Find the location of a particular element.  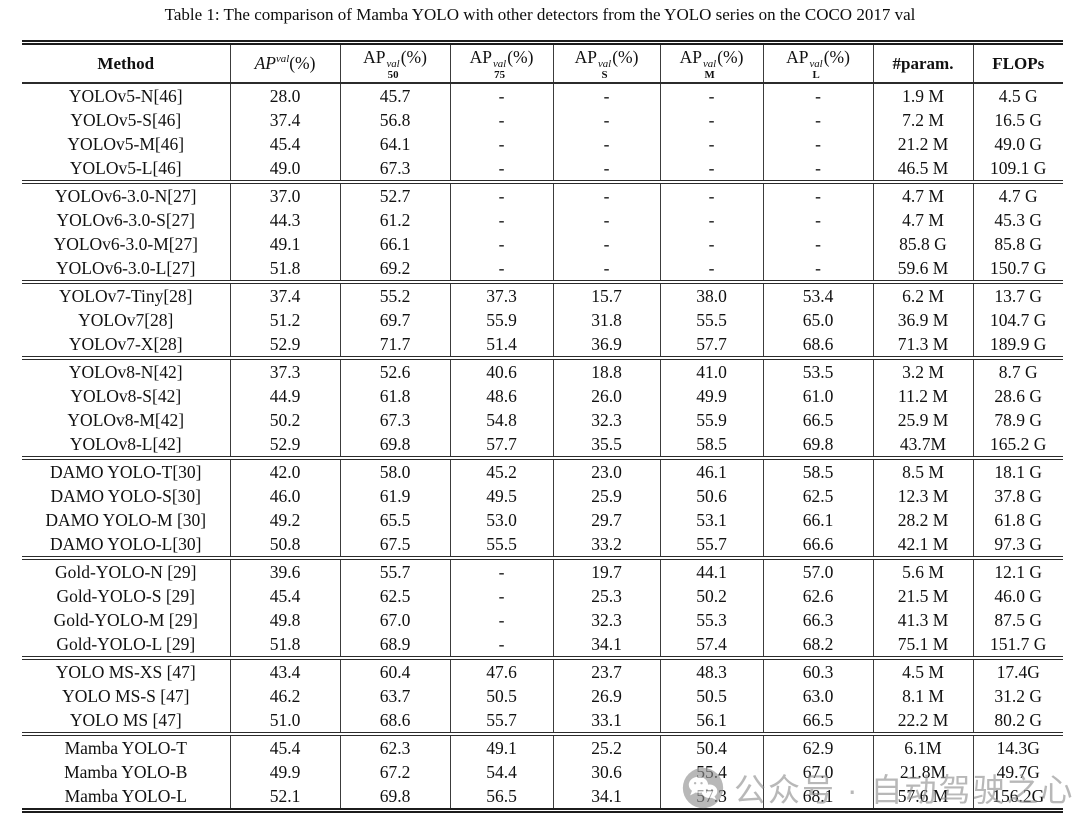

value-cell: 67.5 is located at coordinates (394, 545).